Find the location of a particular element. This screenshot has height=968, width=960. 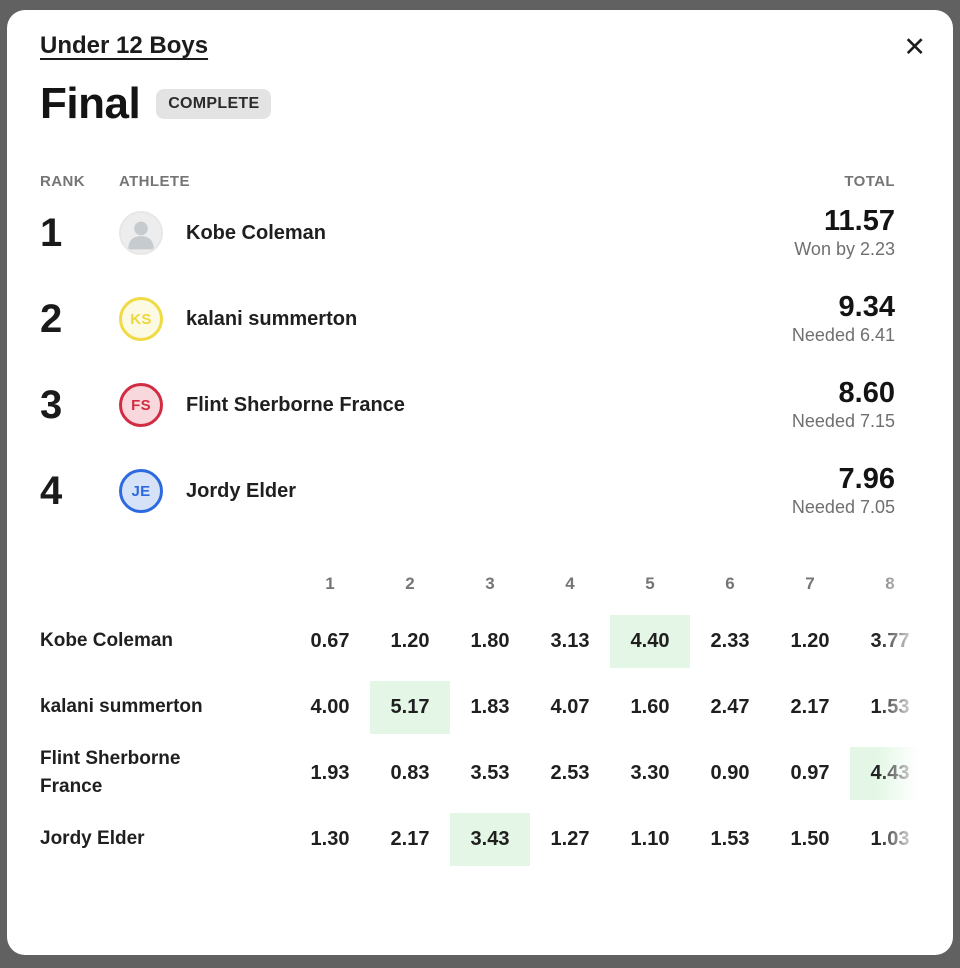

wave-score: 4.07 is located at coordinates (570, 706).